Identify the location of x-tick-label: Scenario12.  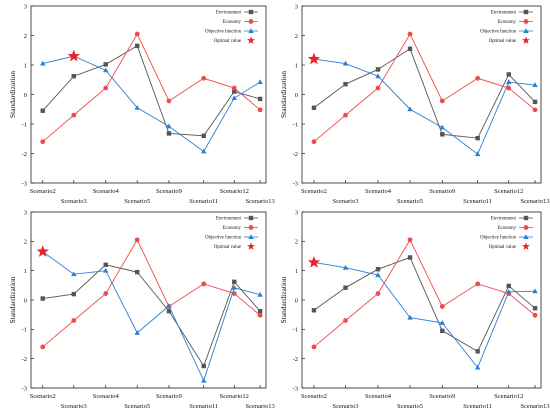
(508, 191).